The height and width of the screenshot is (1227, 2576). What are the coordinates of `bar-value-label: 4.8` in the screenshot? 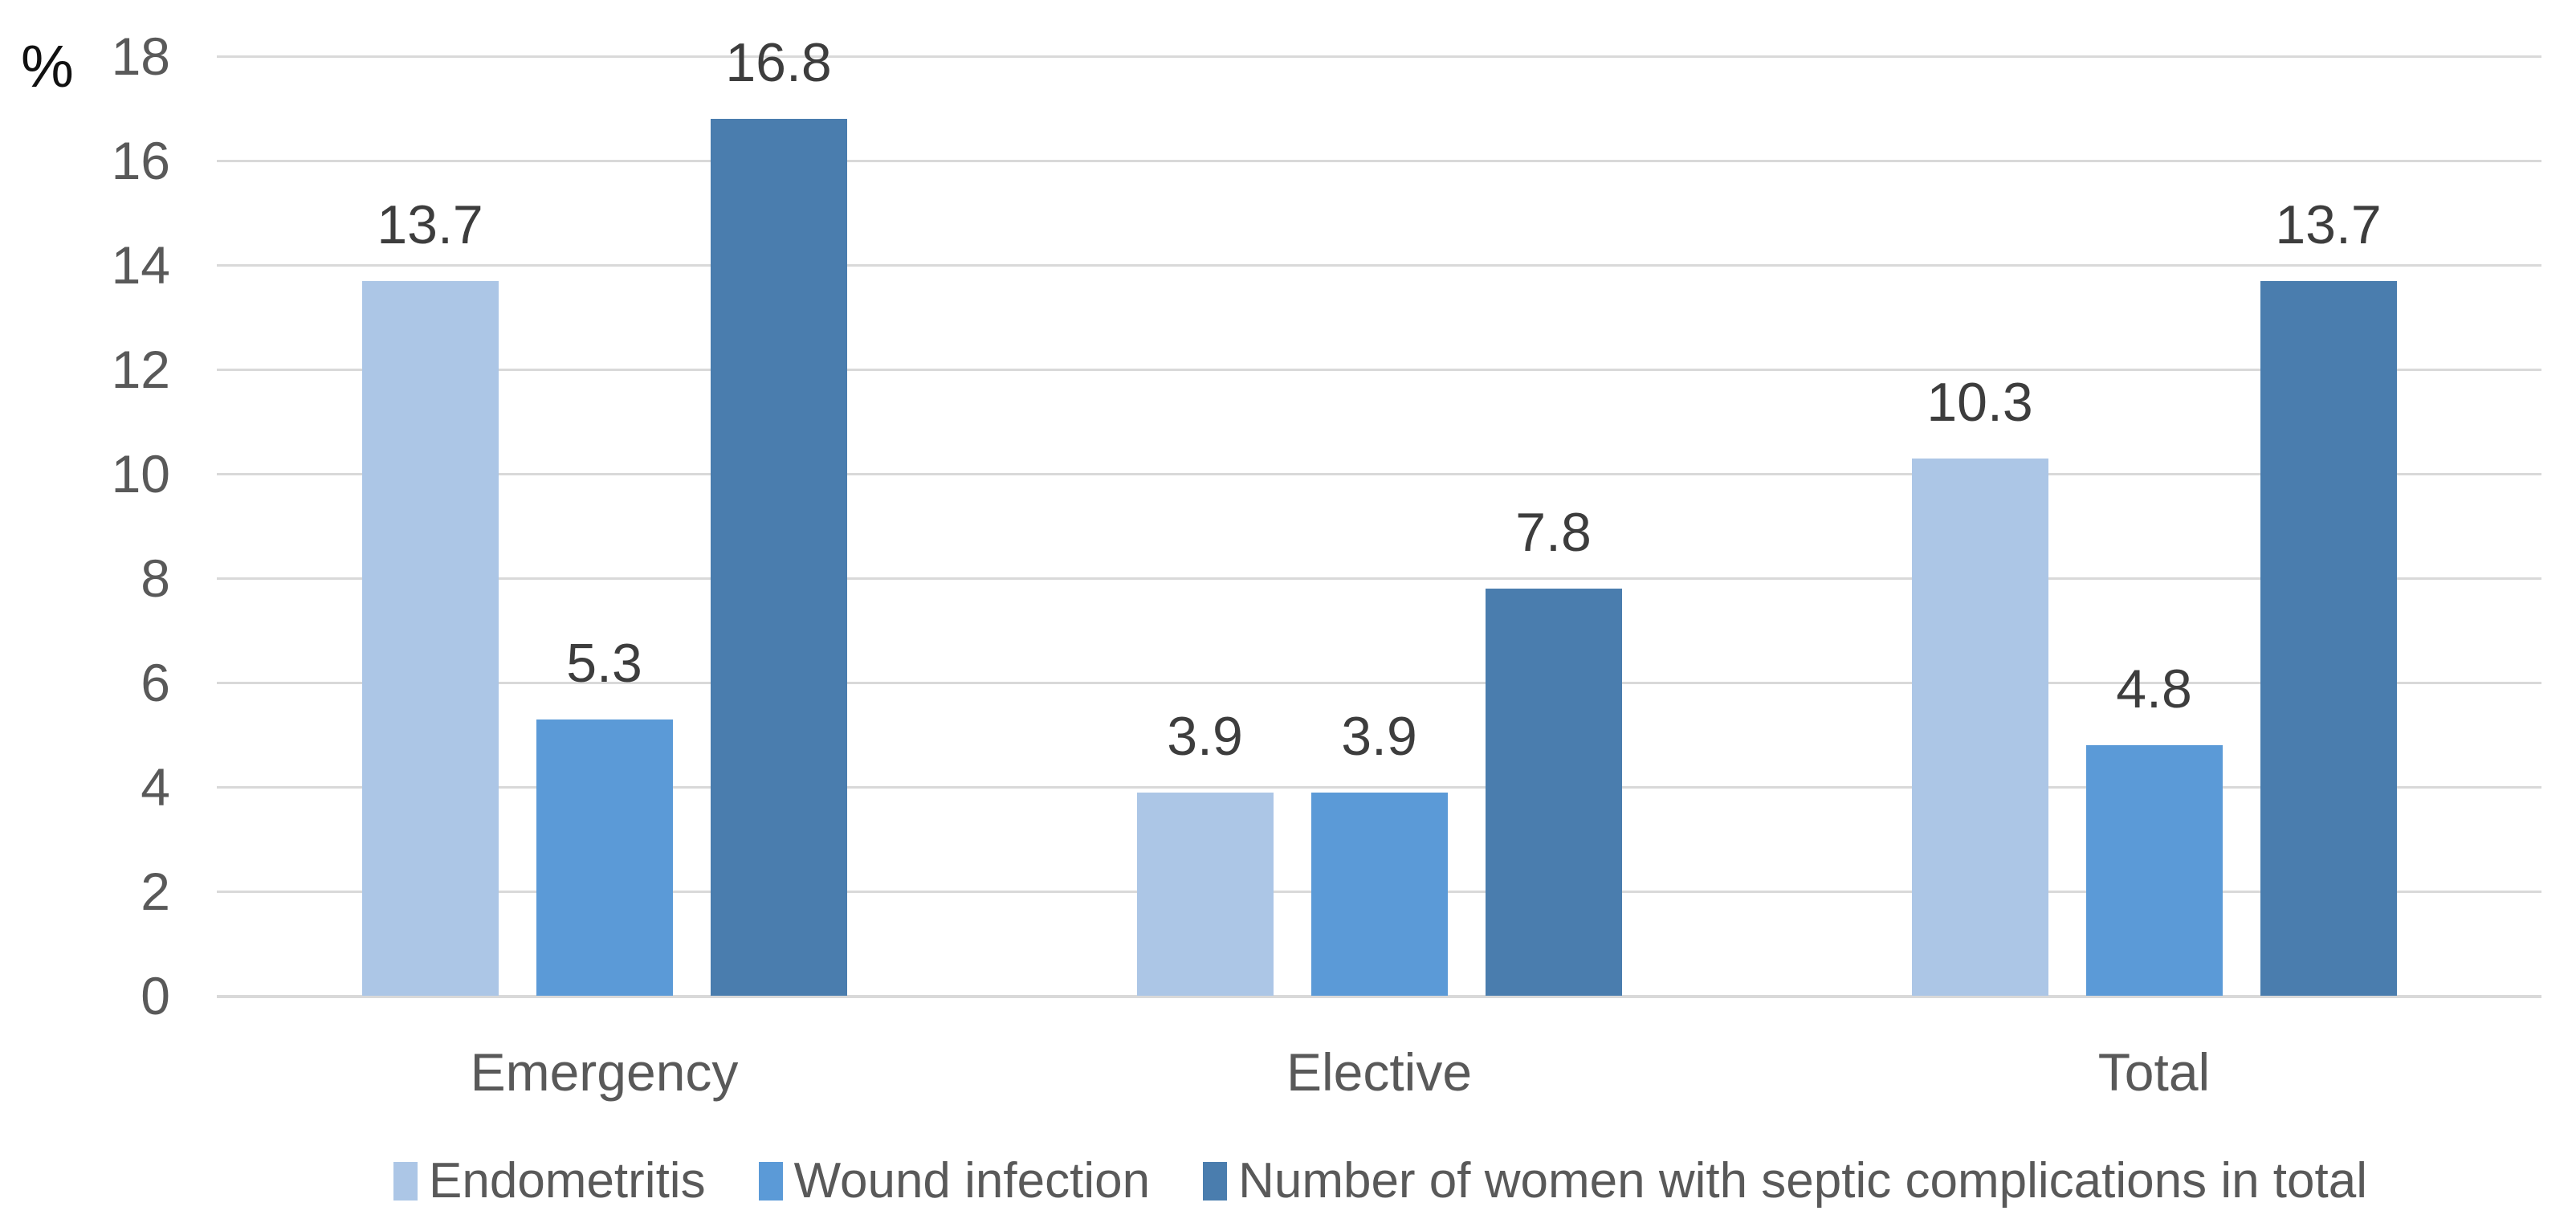 It's located at (2154, 688).